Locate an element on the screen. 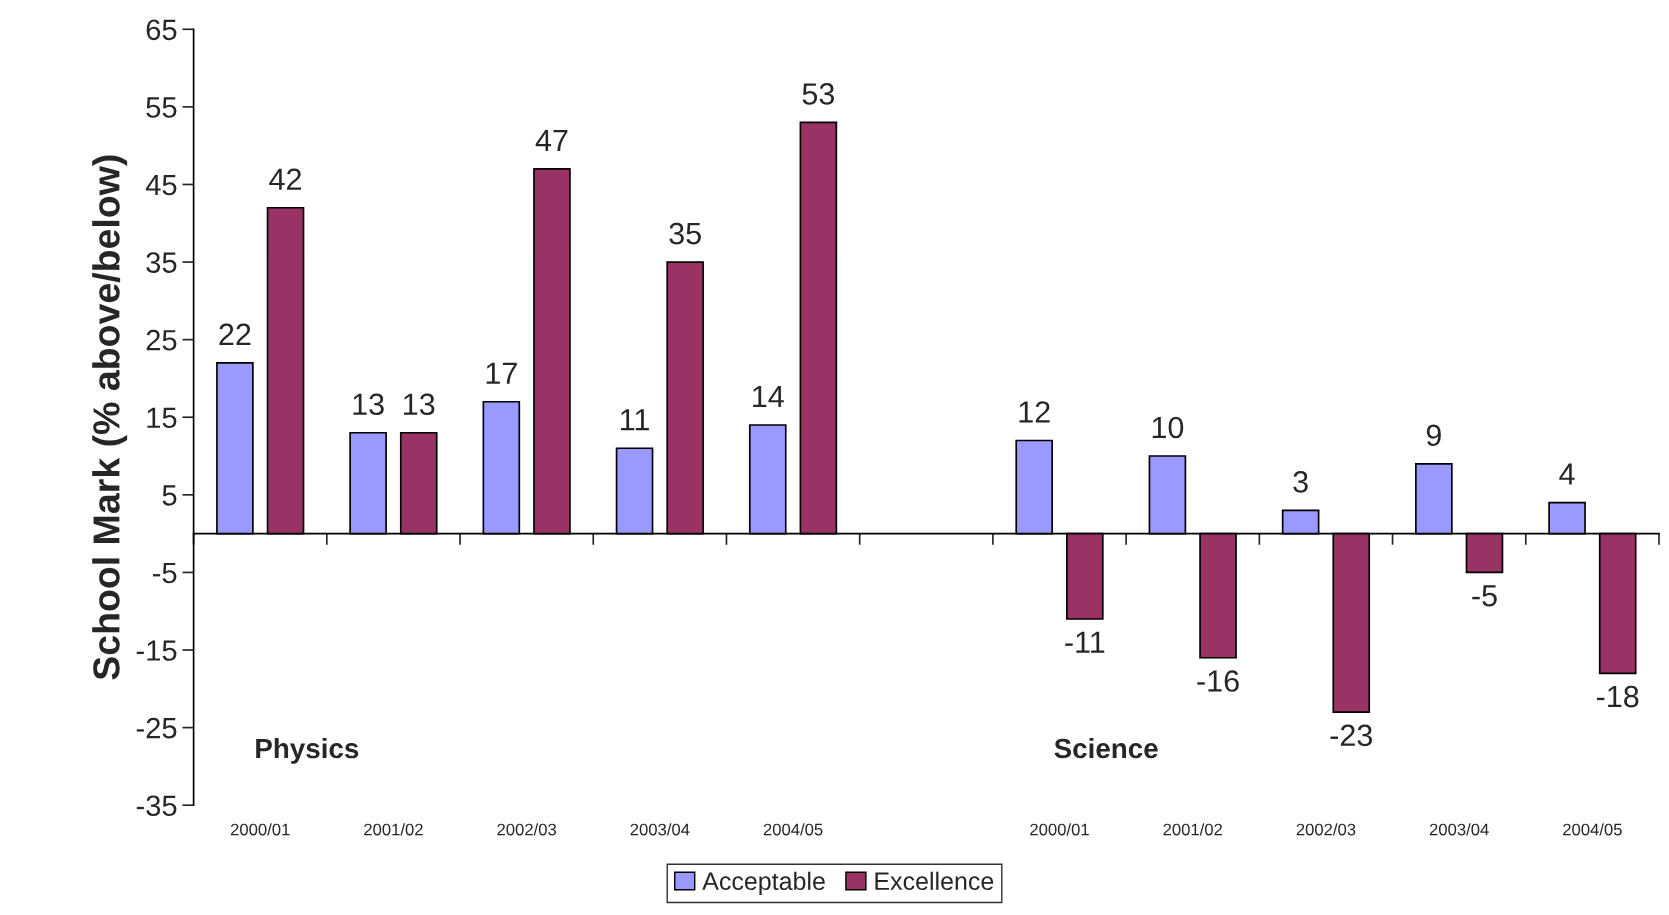 The width and height of the screenshot is (1669, 915). y-tick-label: -5 is located at coordinates (165, 573).